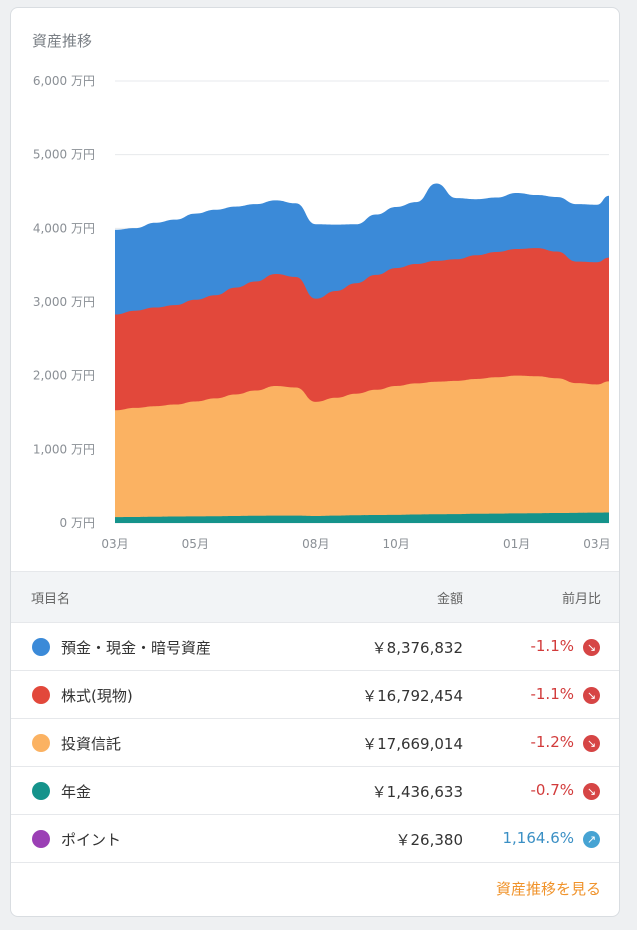 The image size is (637, 930). What do you see at coordinates (429, 840) in the screenshot?
I see `row-amount: ￥26,380` at bounding box center [429, 840].